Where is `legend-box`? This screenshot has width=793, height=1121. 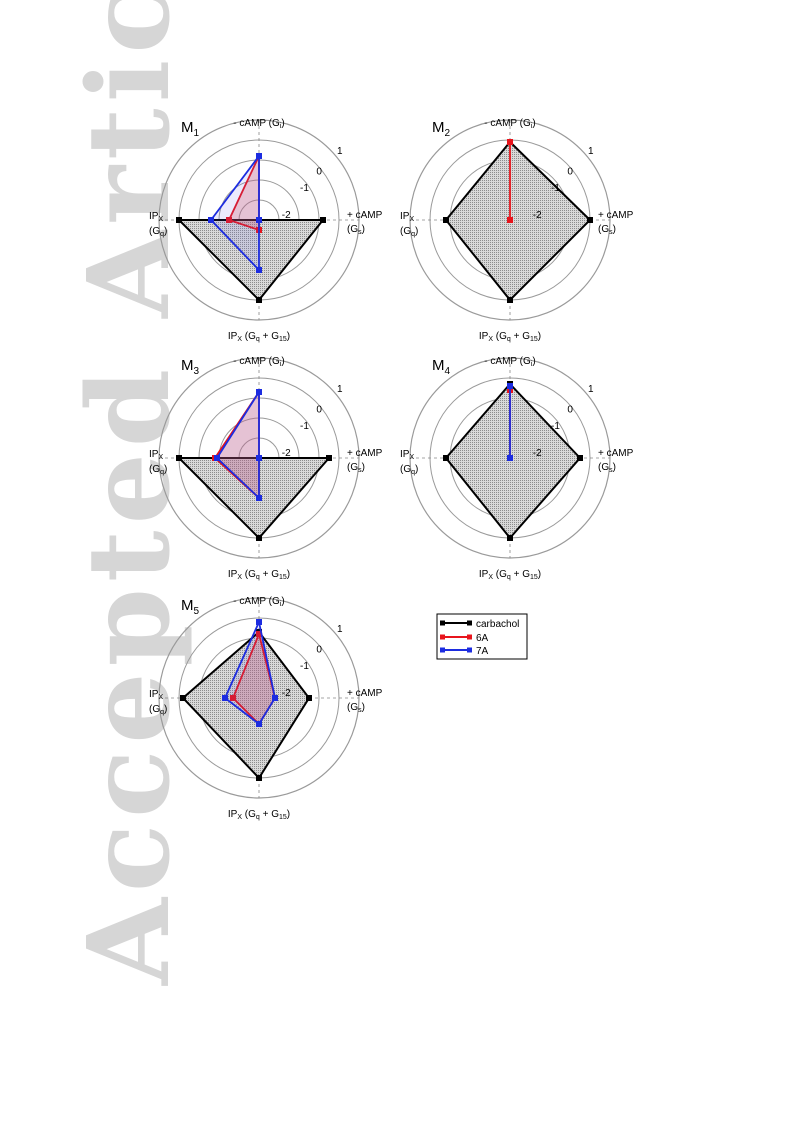
legend-box is located at coordinates (482, 636).